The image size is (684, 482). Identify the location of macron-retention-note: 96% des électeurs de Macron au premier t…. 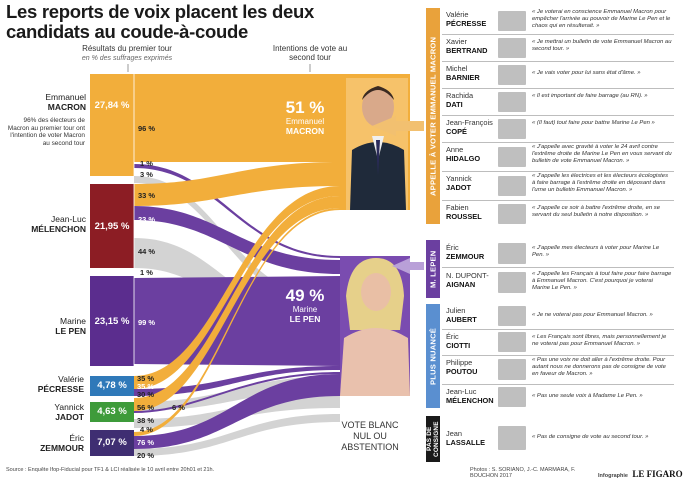
(46, 132).